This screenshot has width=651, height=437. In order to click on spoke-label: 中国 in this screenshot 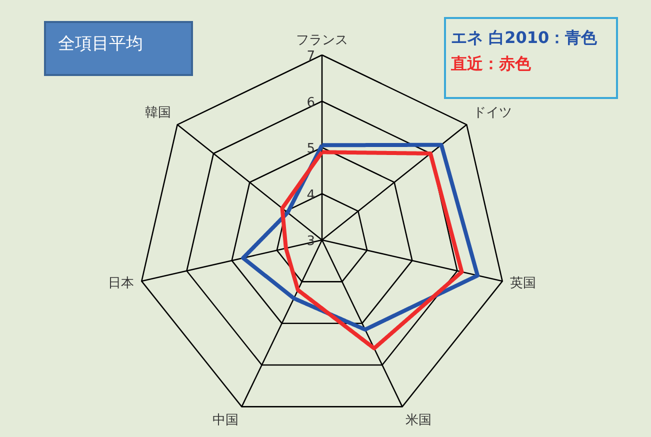, I will do `click(225, 420)`.